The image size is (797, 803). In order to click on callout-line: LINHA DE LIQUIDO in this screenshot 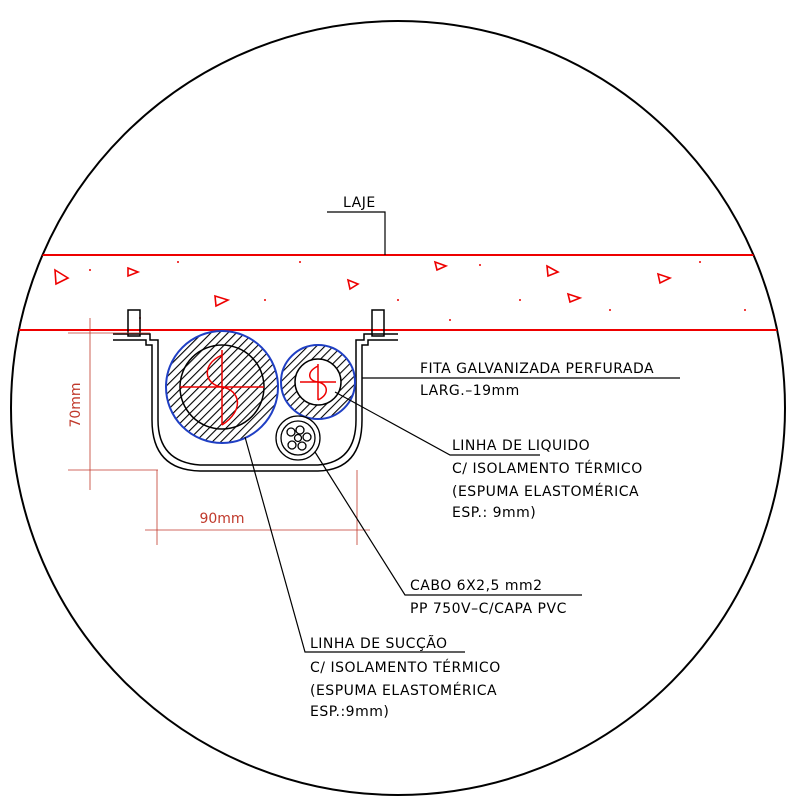, I will do `click(521, 446)`.